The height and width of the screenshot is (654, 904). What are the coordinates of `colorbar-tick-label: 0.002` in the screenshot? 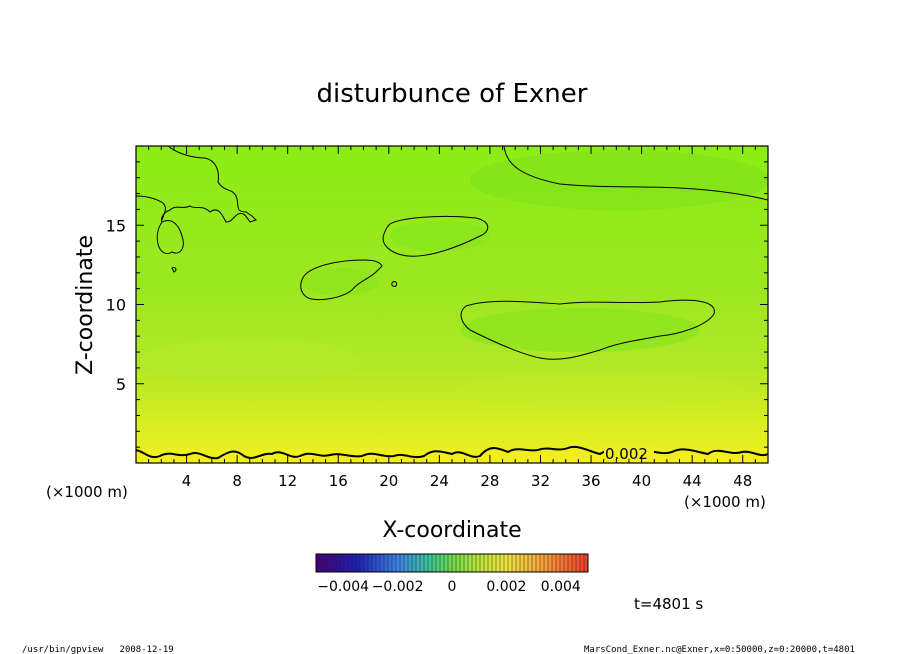 It's located at (506, 587).